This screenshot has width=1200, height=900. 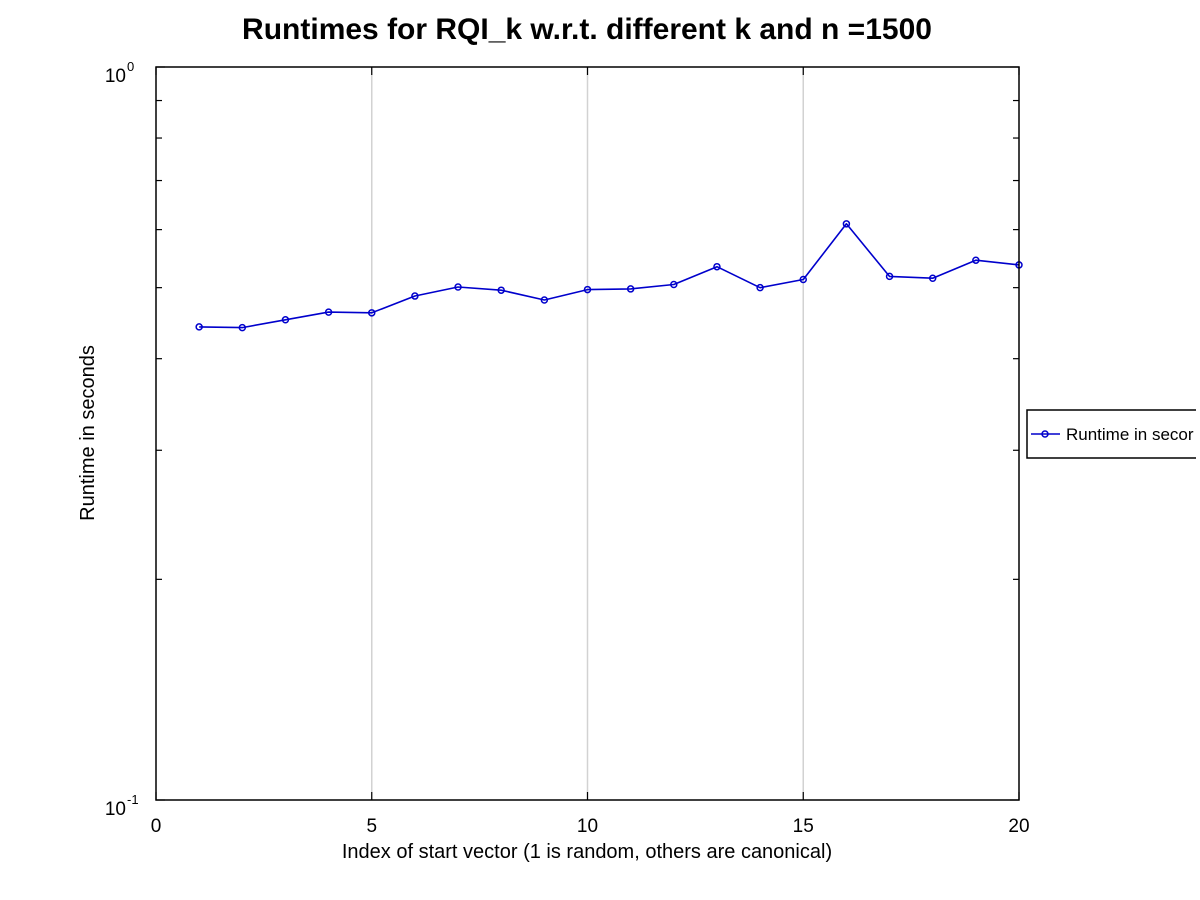 What do you see at coordinates (1198, 435) in the screenshot?
I see `legend-clip-edge` at bounding box center [1198, 435].